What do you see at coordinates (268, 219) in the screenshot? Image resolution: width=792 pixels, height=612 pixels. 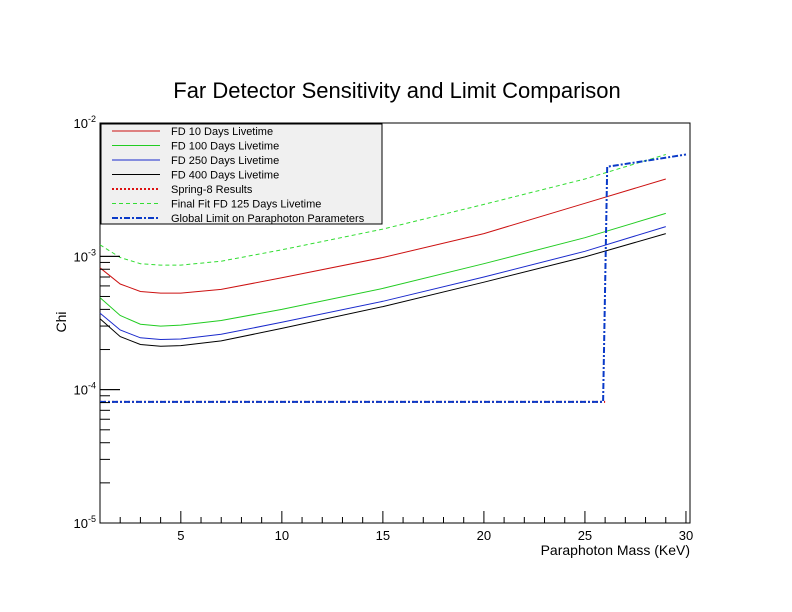 I see `legend-label: Global Limit on Paraphoton Parameters` at bounding box center [268, 219].